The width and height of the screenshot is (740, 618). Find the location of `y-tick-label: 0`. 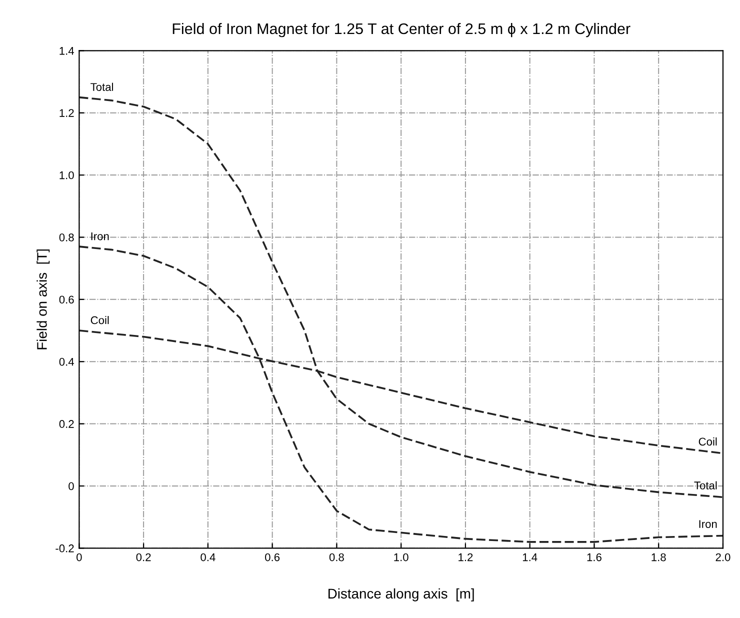

y-tick-label: 0 is located at coordinates (71, 486).